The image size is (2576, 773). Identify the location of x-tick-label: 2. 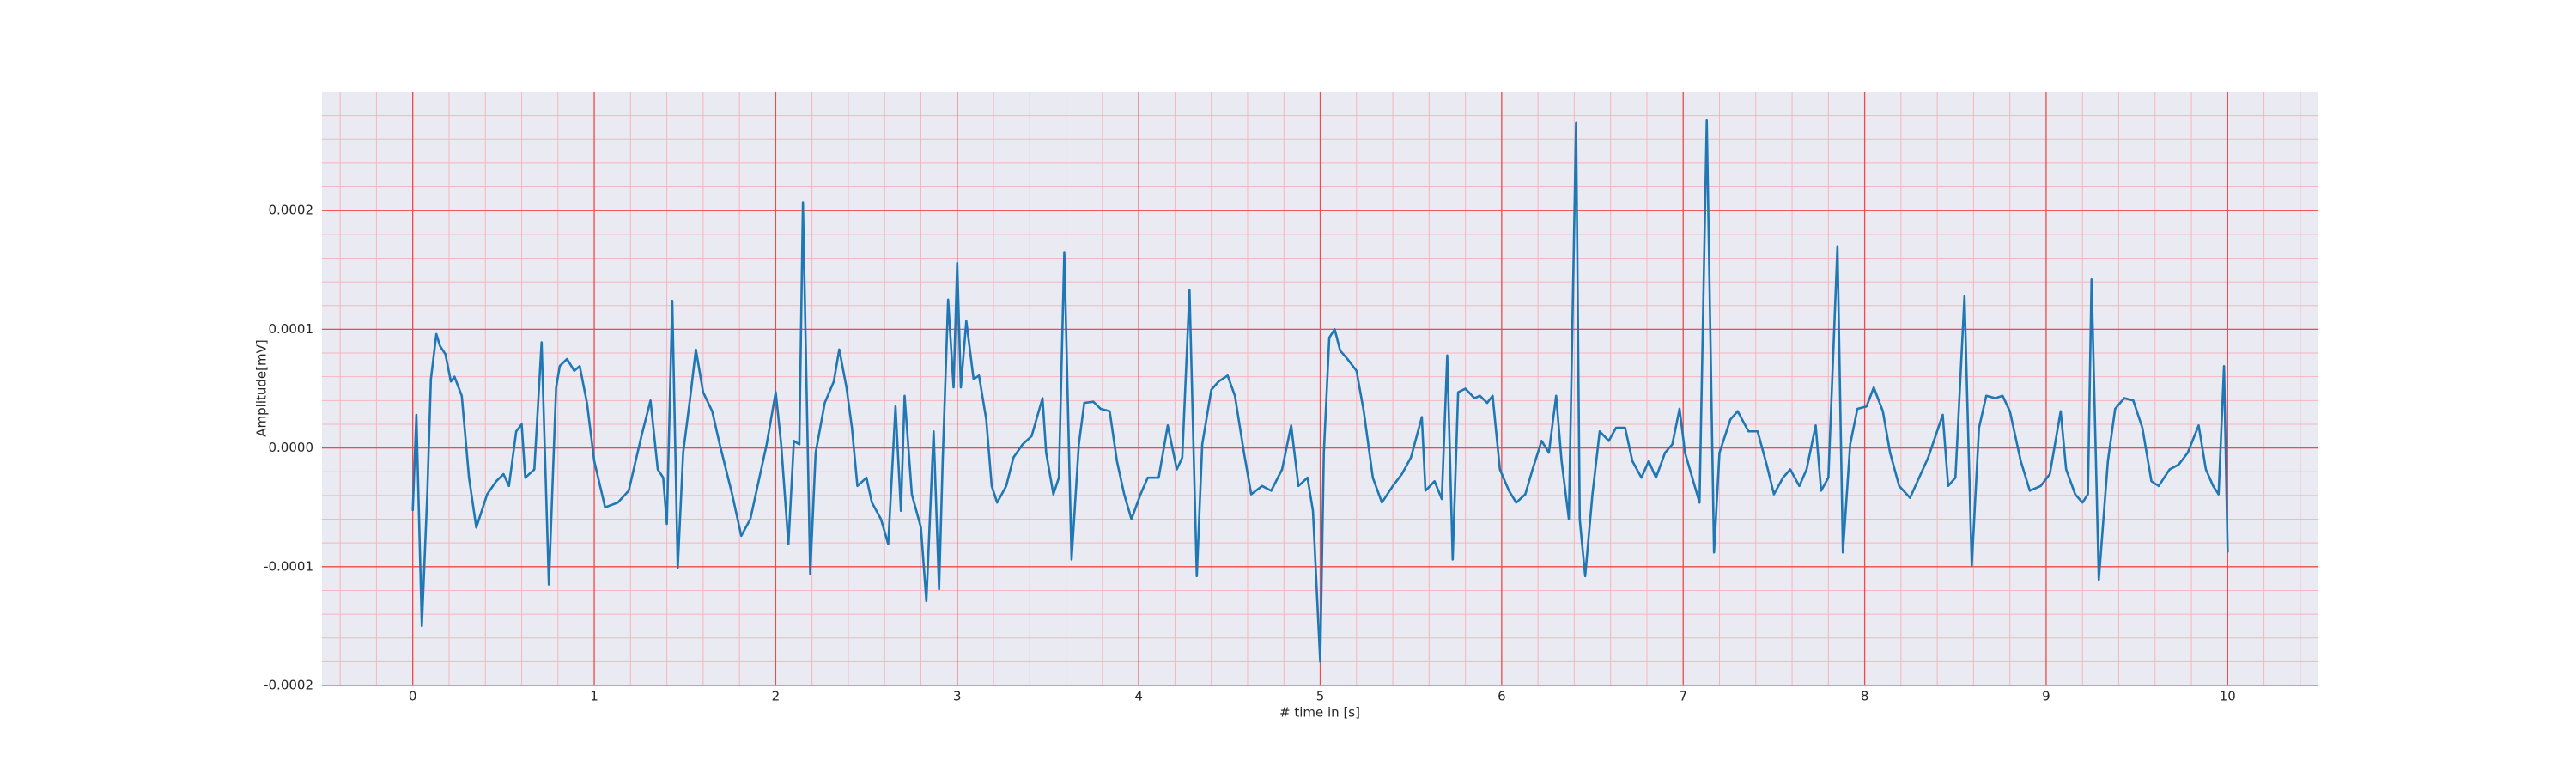
(777, 696).